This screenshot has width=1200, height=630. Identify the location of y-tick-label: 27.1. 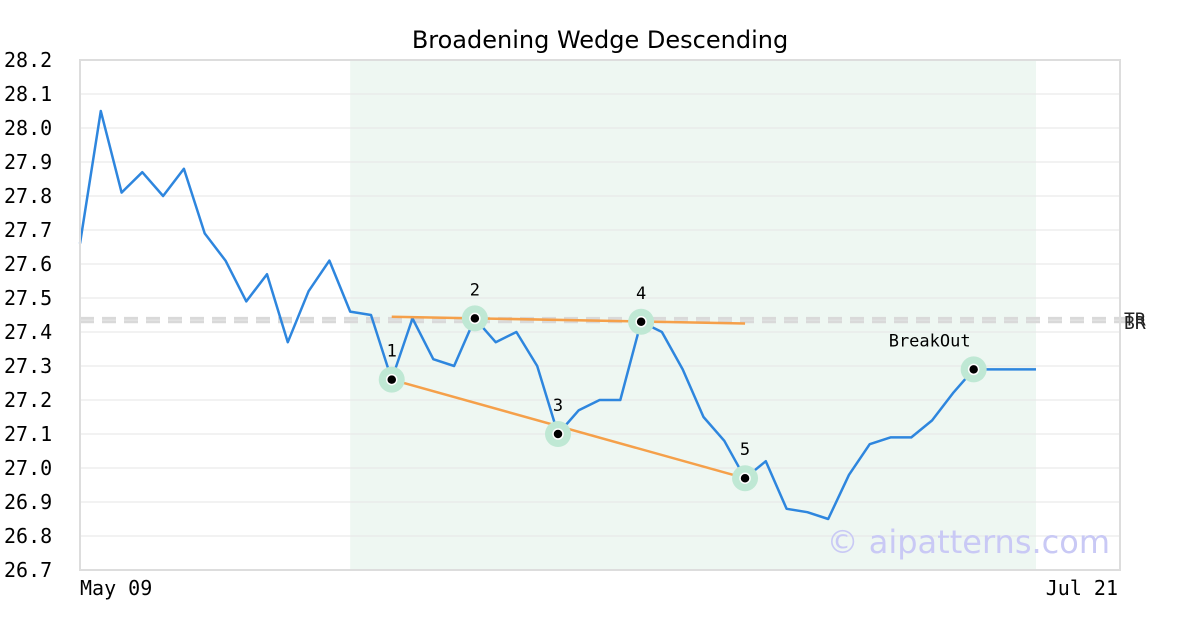
(28, 434).